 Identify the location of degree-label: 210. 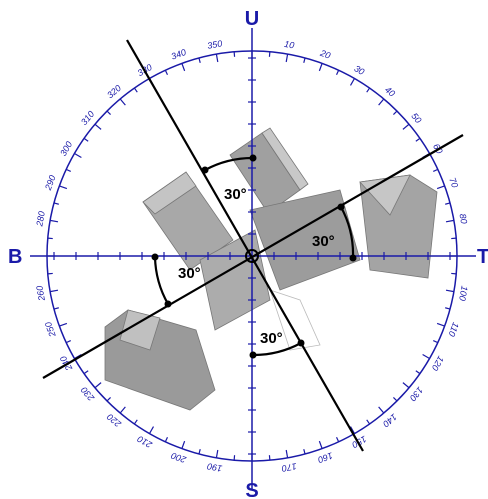
(145, 442).